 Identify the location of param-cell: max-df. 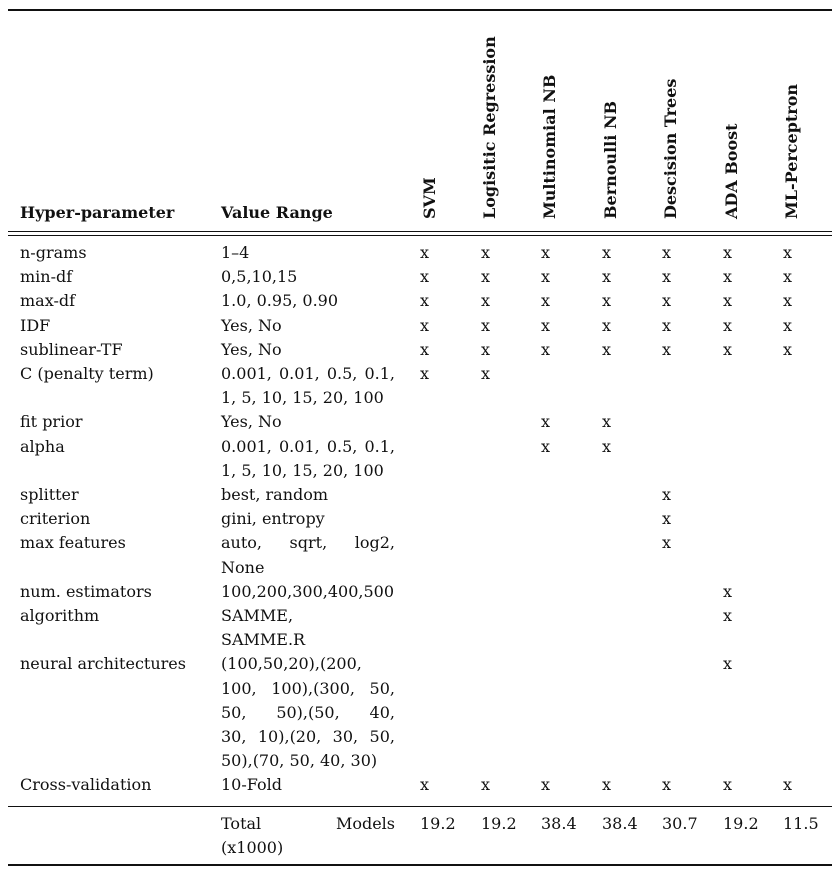
(48, 301).